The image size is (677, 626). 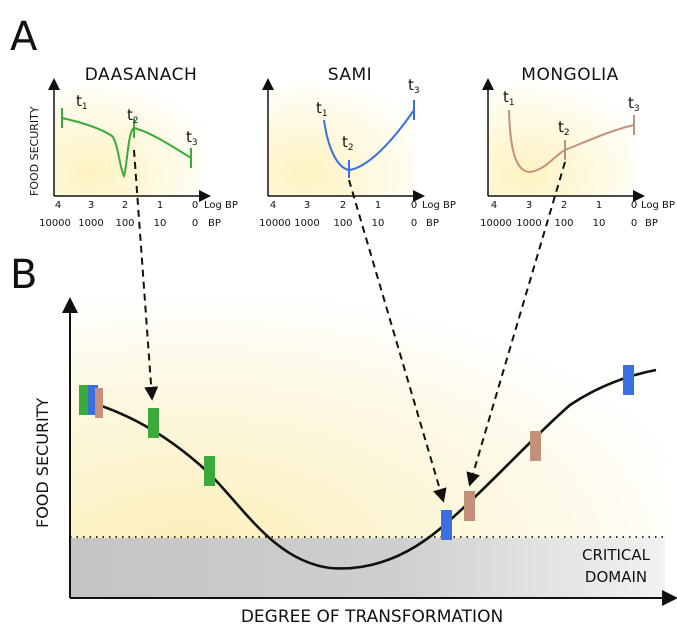 I want to click on connector-arrow-daasanach, so click(x=146, y=275).